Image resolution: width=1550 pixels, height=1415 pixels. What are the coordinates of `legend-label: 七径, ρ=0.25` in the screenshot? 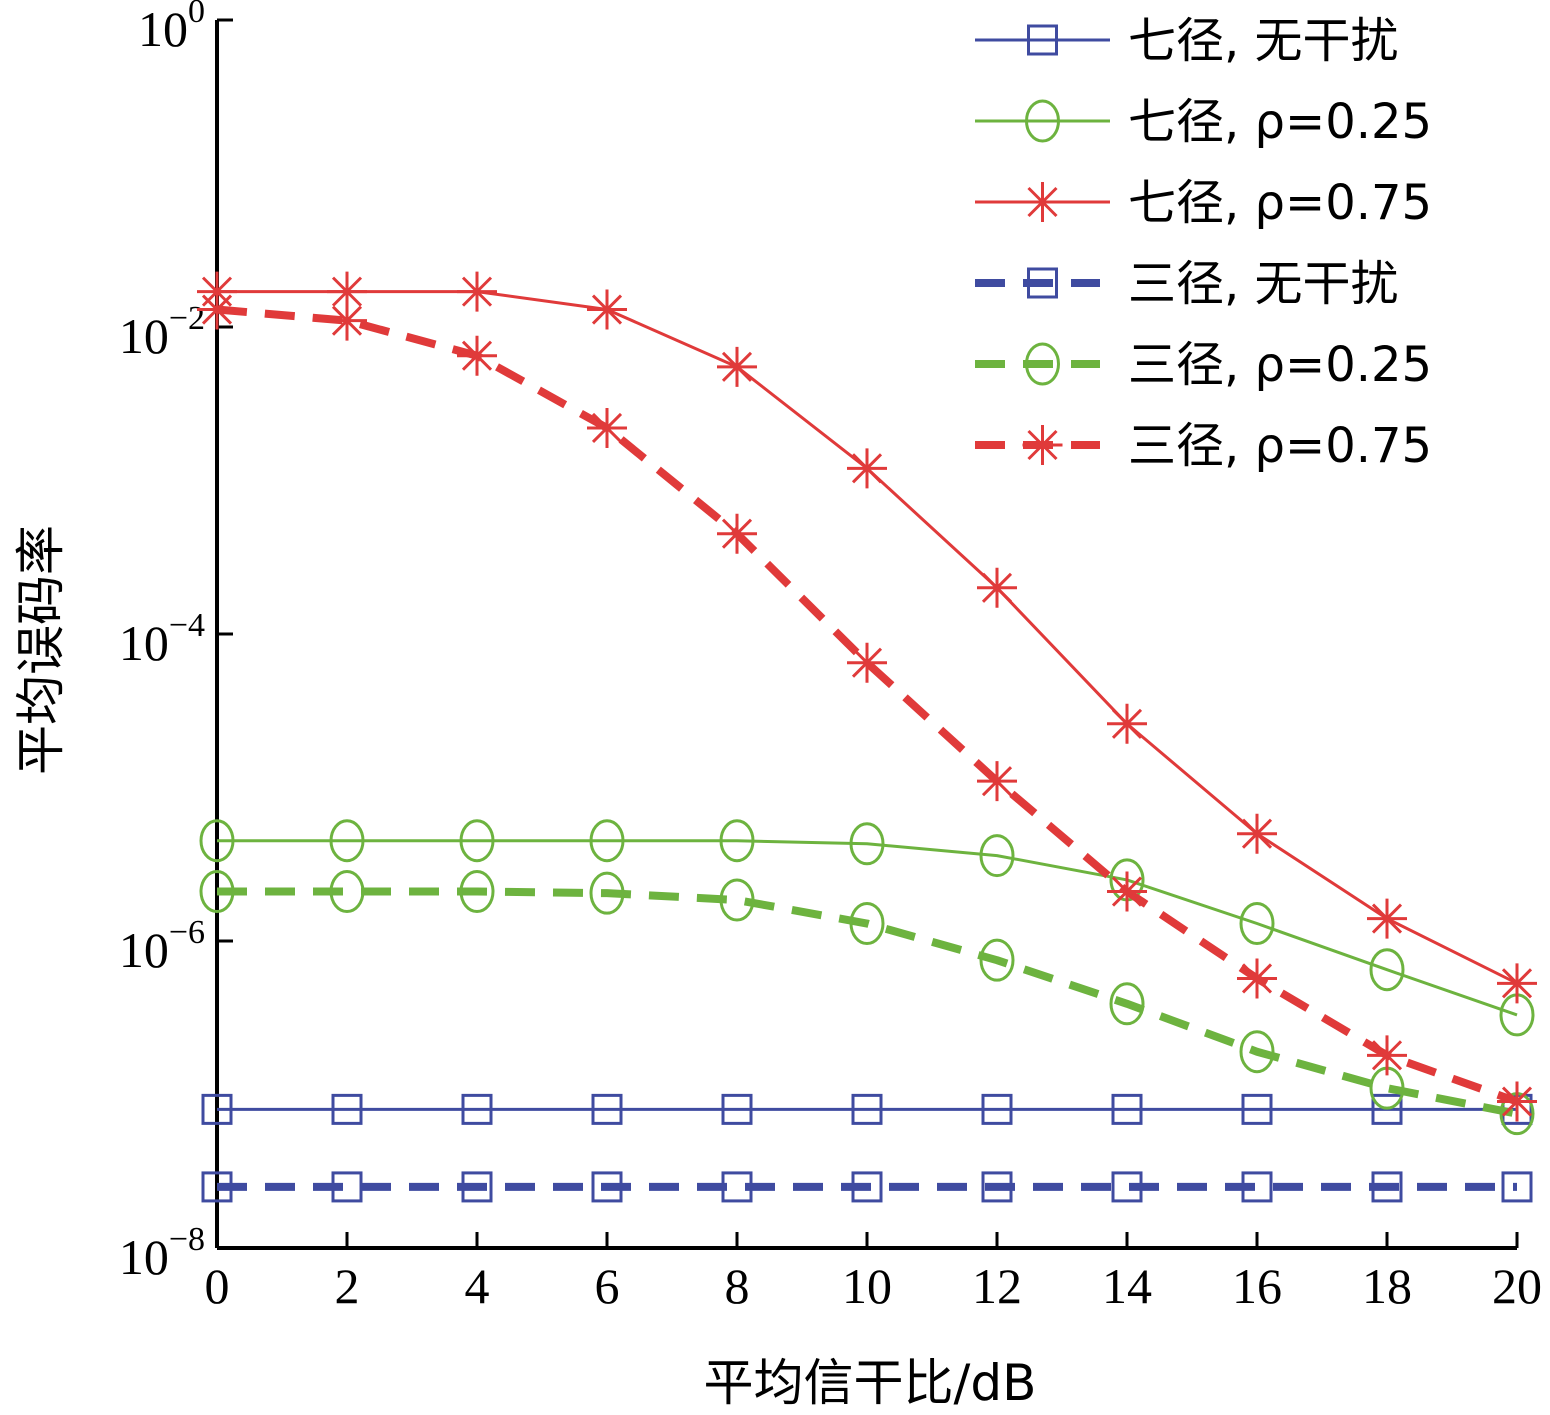 It's located at (1280, 122).